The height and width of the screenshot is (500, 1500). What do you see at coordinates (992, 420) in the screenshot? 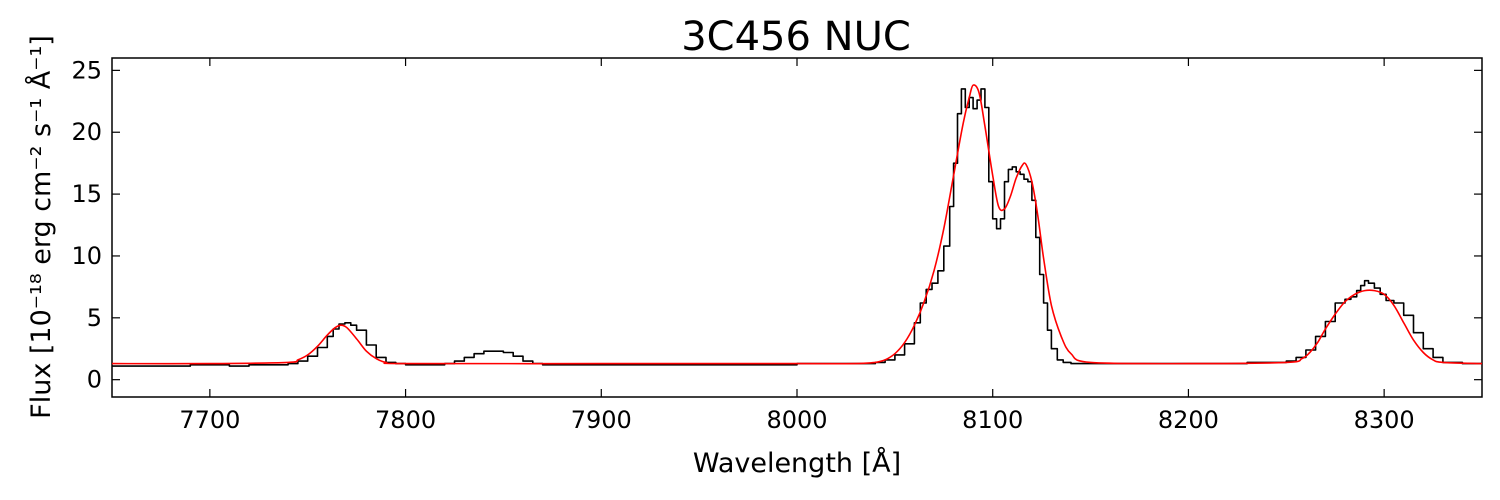
I see `x-tick-label: 8100` at bounding box center [992, 420].